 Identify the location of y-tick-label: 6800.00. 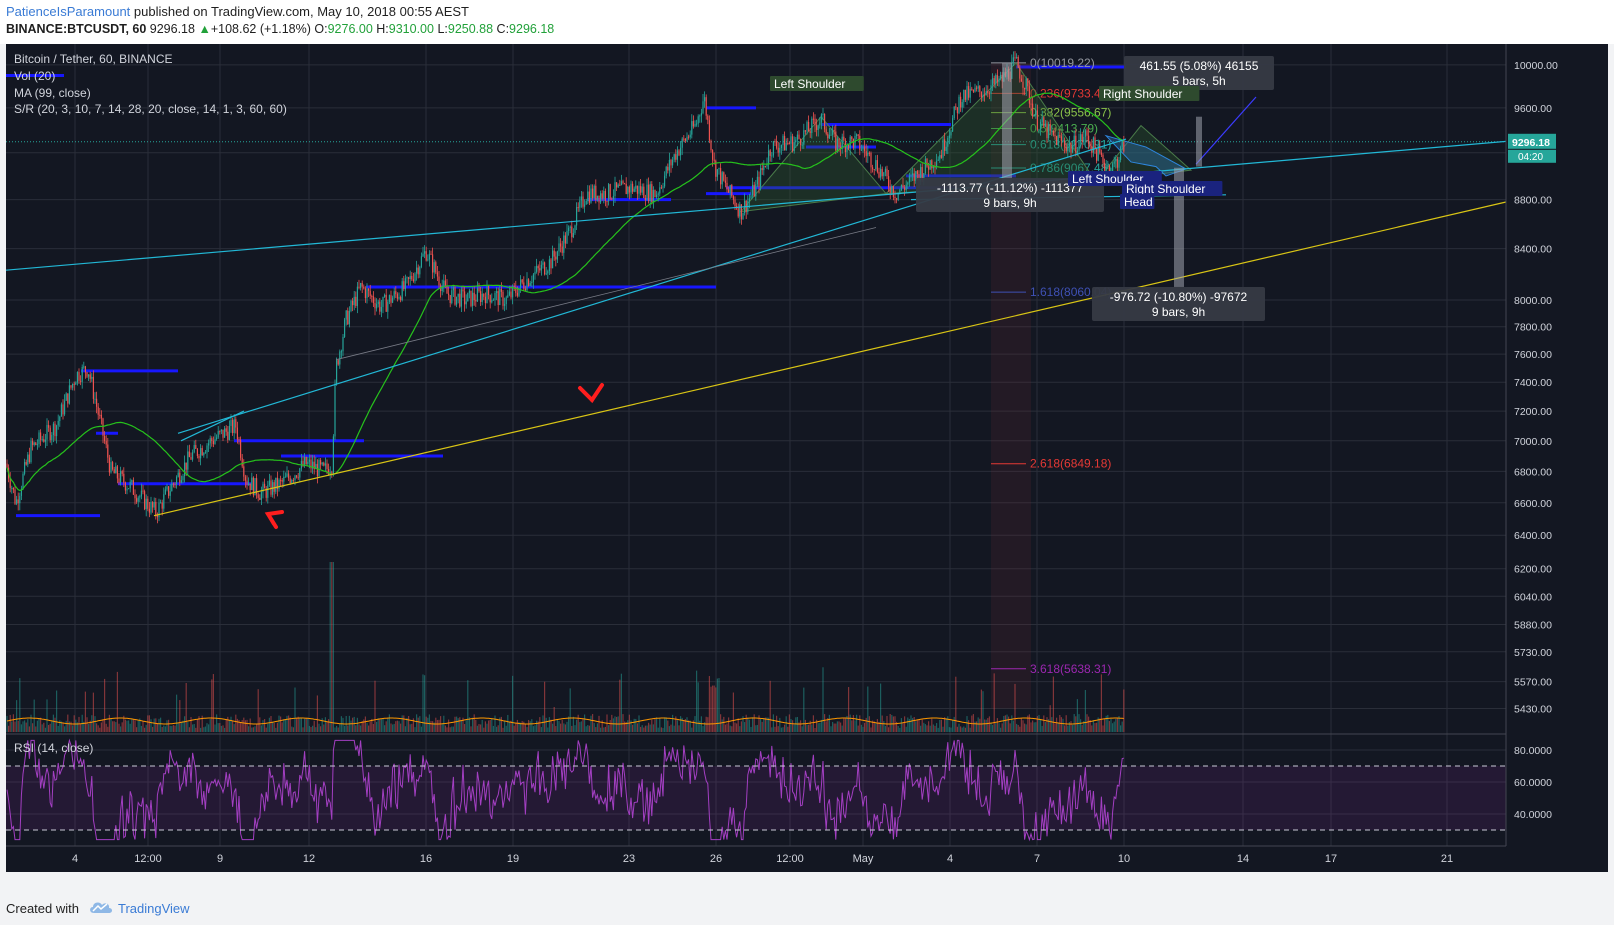
(1533, 472).